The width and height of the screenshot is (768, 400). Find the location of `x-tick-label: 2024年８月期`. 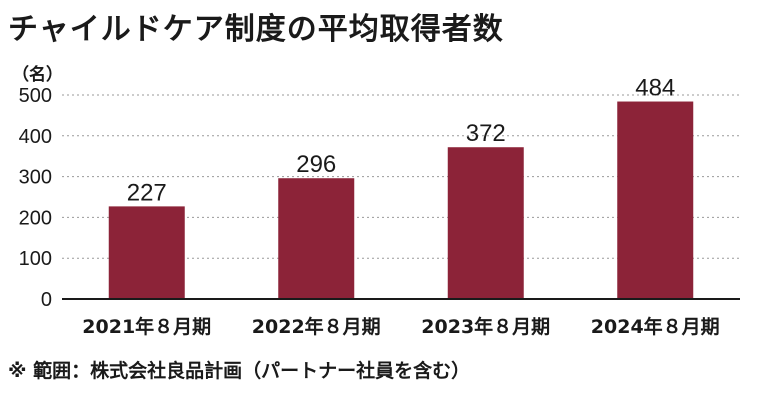

x-tick-label: 2024年８月期 is located at coordinates (655, 326).